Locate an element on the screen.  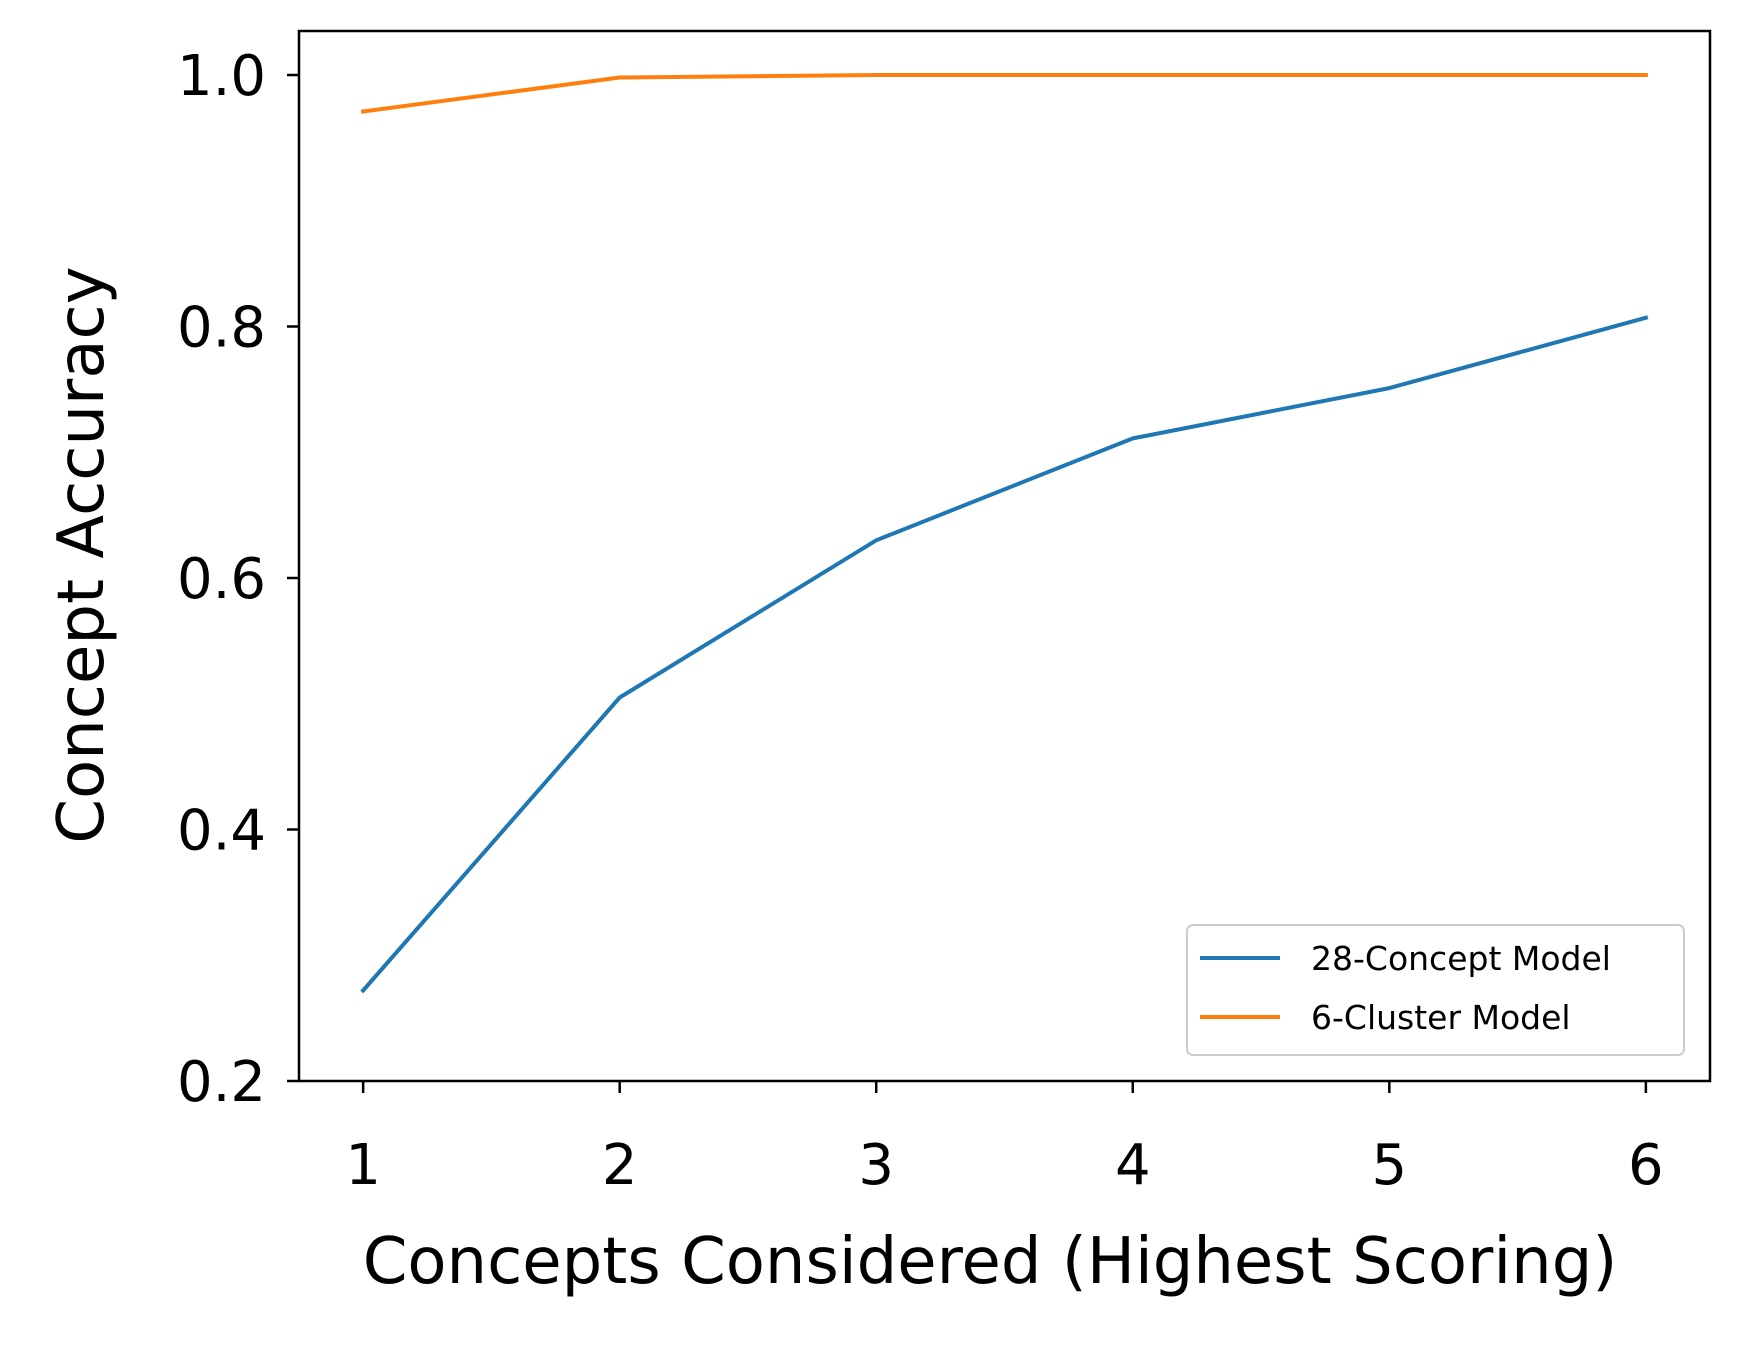
legend-box is located at coordinates (1435, 990).